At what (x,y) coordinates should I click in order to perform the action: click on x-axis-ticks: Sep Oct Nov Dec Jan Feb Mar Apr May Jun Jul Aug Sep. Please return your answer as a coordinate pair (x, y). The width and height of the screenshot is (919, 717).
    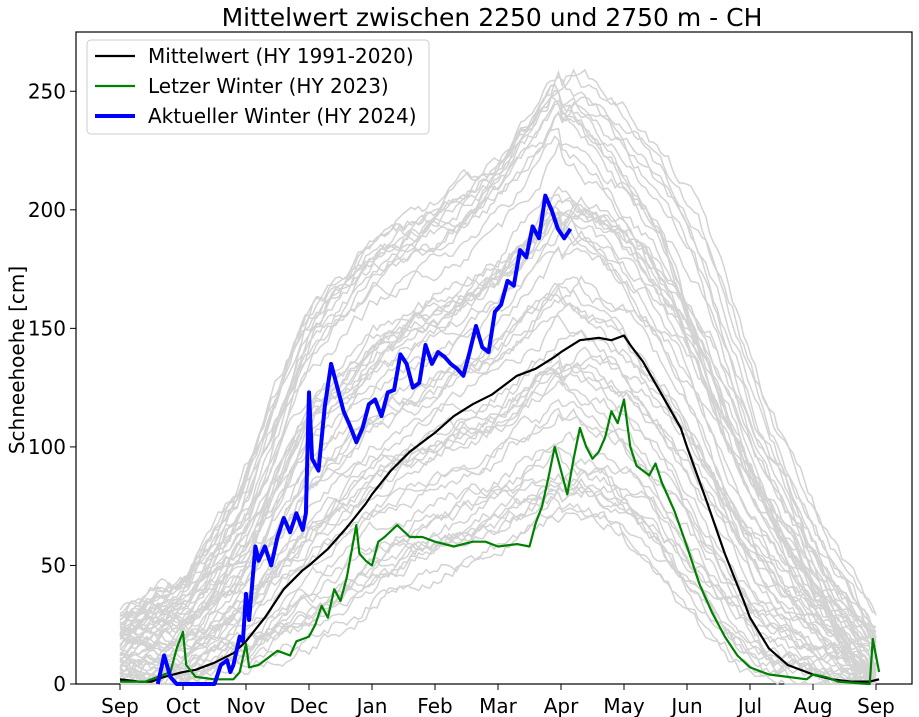
    Looking at the image, I should click on (498, 700).